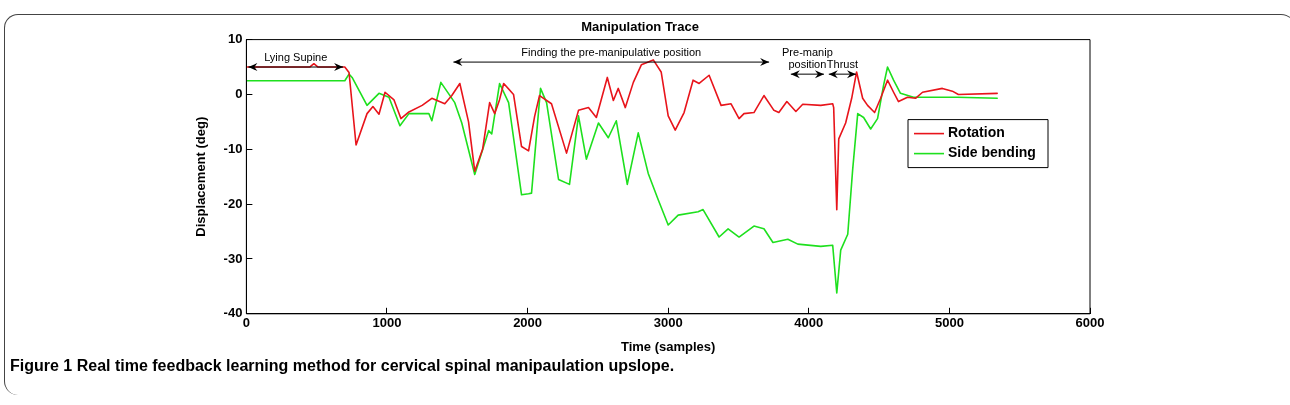 This screenshot has height=405, width=1290. Describe the element at coordinates (976, 132) in the screenshot. I see `legend-label: Rotation` at that location.